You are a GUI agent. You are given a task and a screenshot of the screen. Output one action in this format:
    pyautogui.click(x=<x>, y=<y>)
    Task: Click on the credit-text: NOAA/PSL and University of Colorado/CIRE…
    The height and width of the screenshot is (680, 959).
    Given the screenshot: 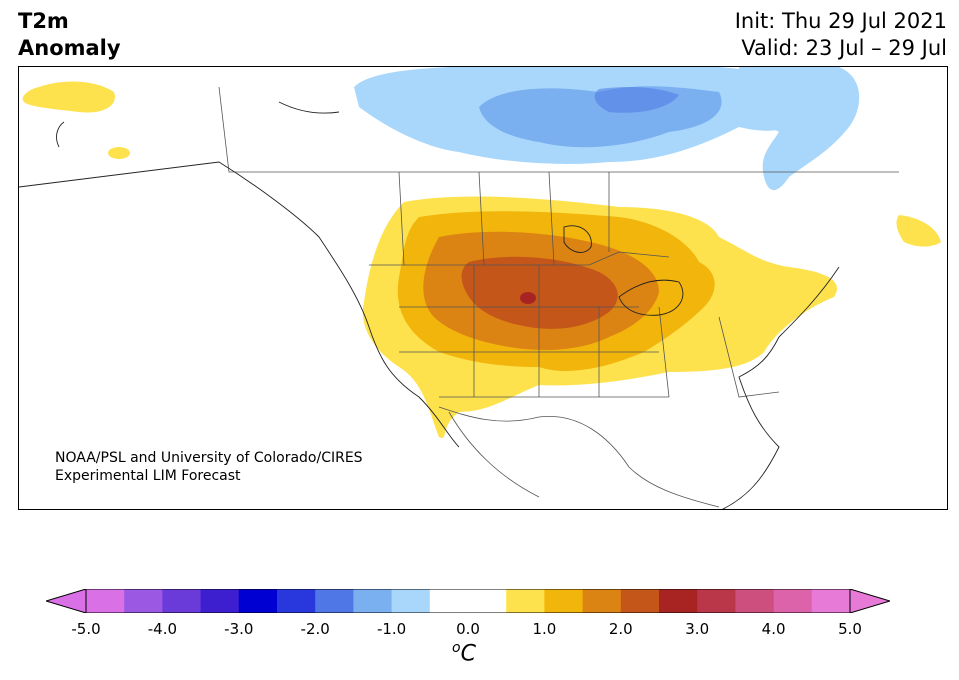 What is the action you would take?
    pyautogui.click(x=209, y=467)
    